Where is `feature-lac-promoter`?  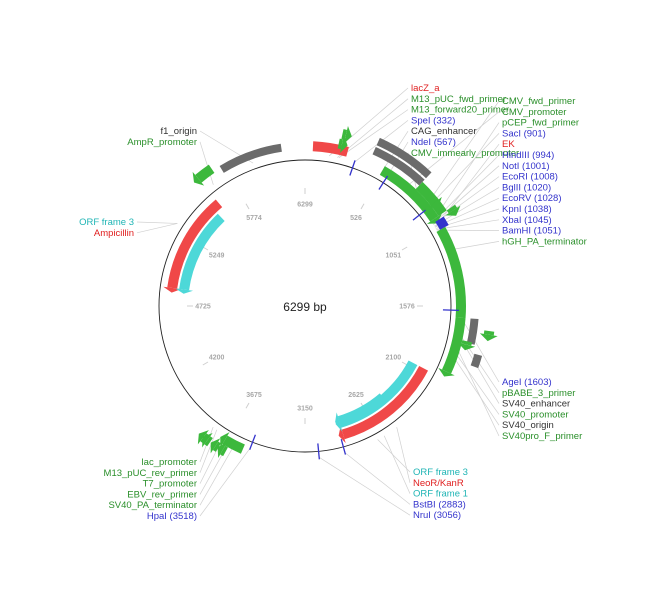 feature-lac-promoter is located at coordinates (205, 438).